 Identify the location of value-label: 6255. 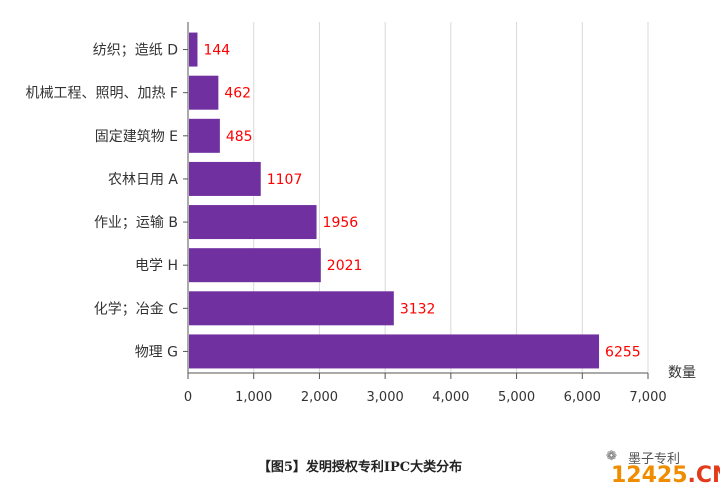
(623, 352).